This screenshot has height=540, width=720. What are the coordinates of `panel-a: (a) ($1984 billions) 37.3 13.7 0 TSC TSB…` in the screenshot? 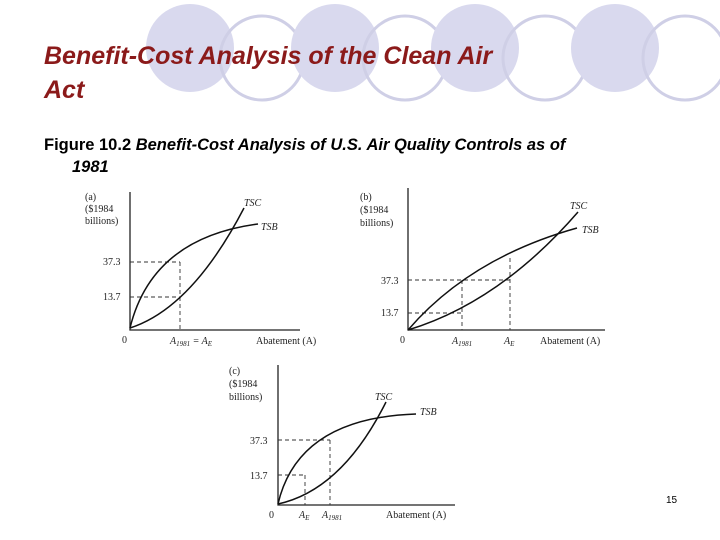 It's located at (200, 270).